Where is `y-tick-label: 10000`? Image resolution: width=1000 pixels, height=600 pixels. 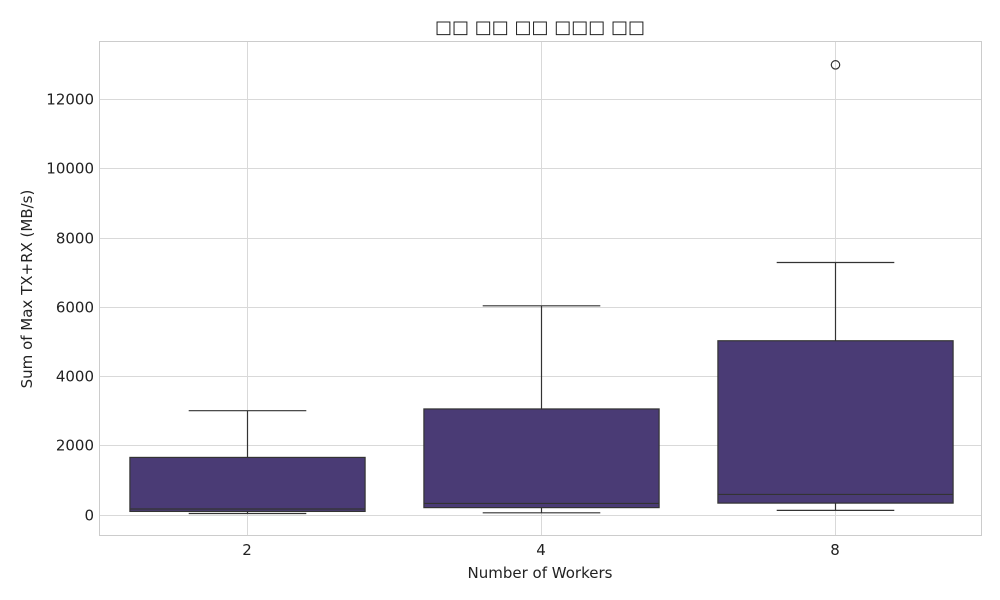 y-tick-label: 10000 is located at coordinates (70, 169).